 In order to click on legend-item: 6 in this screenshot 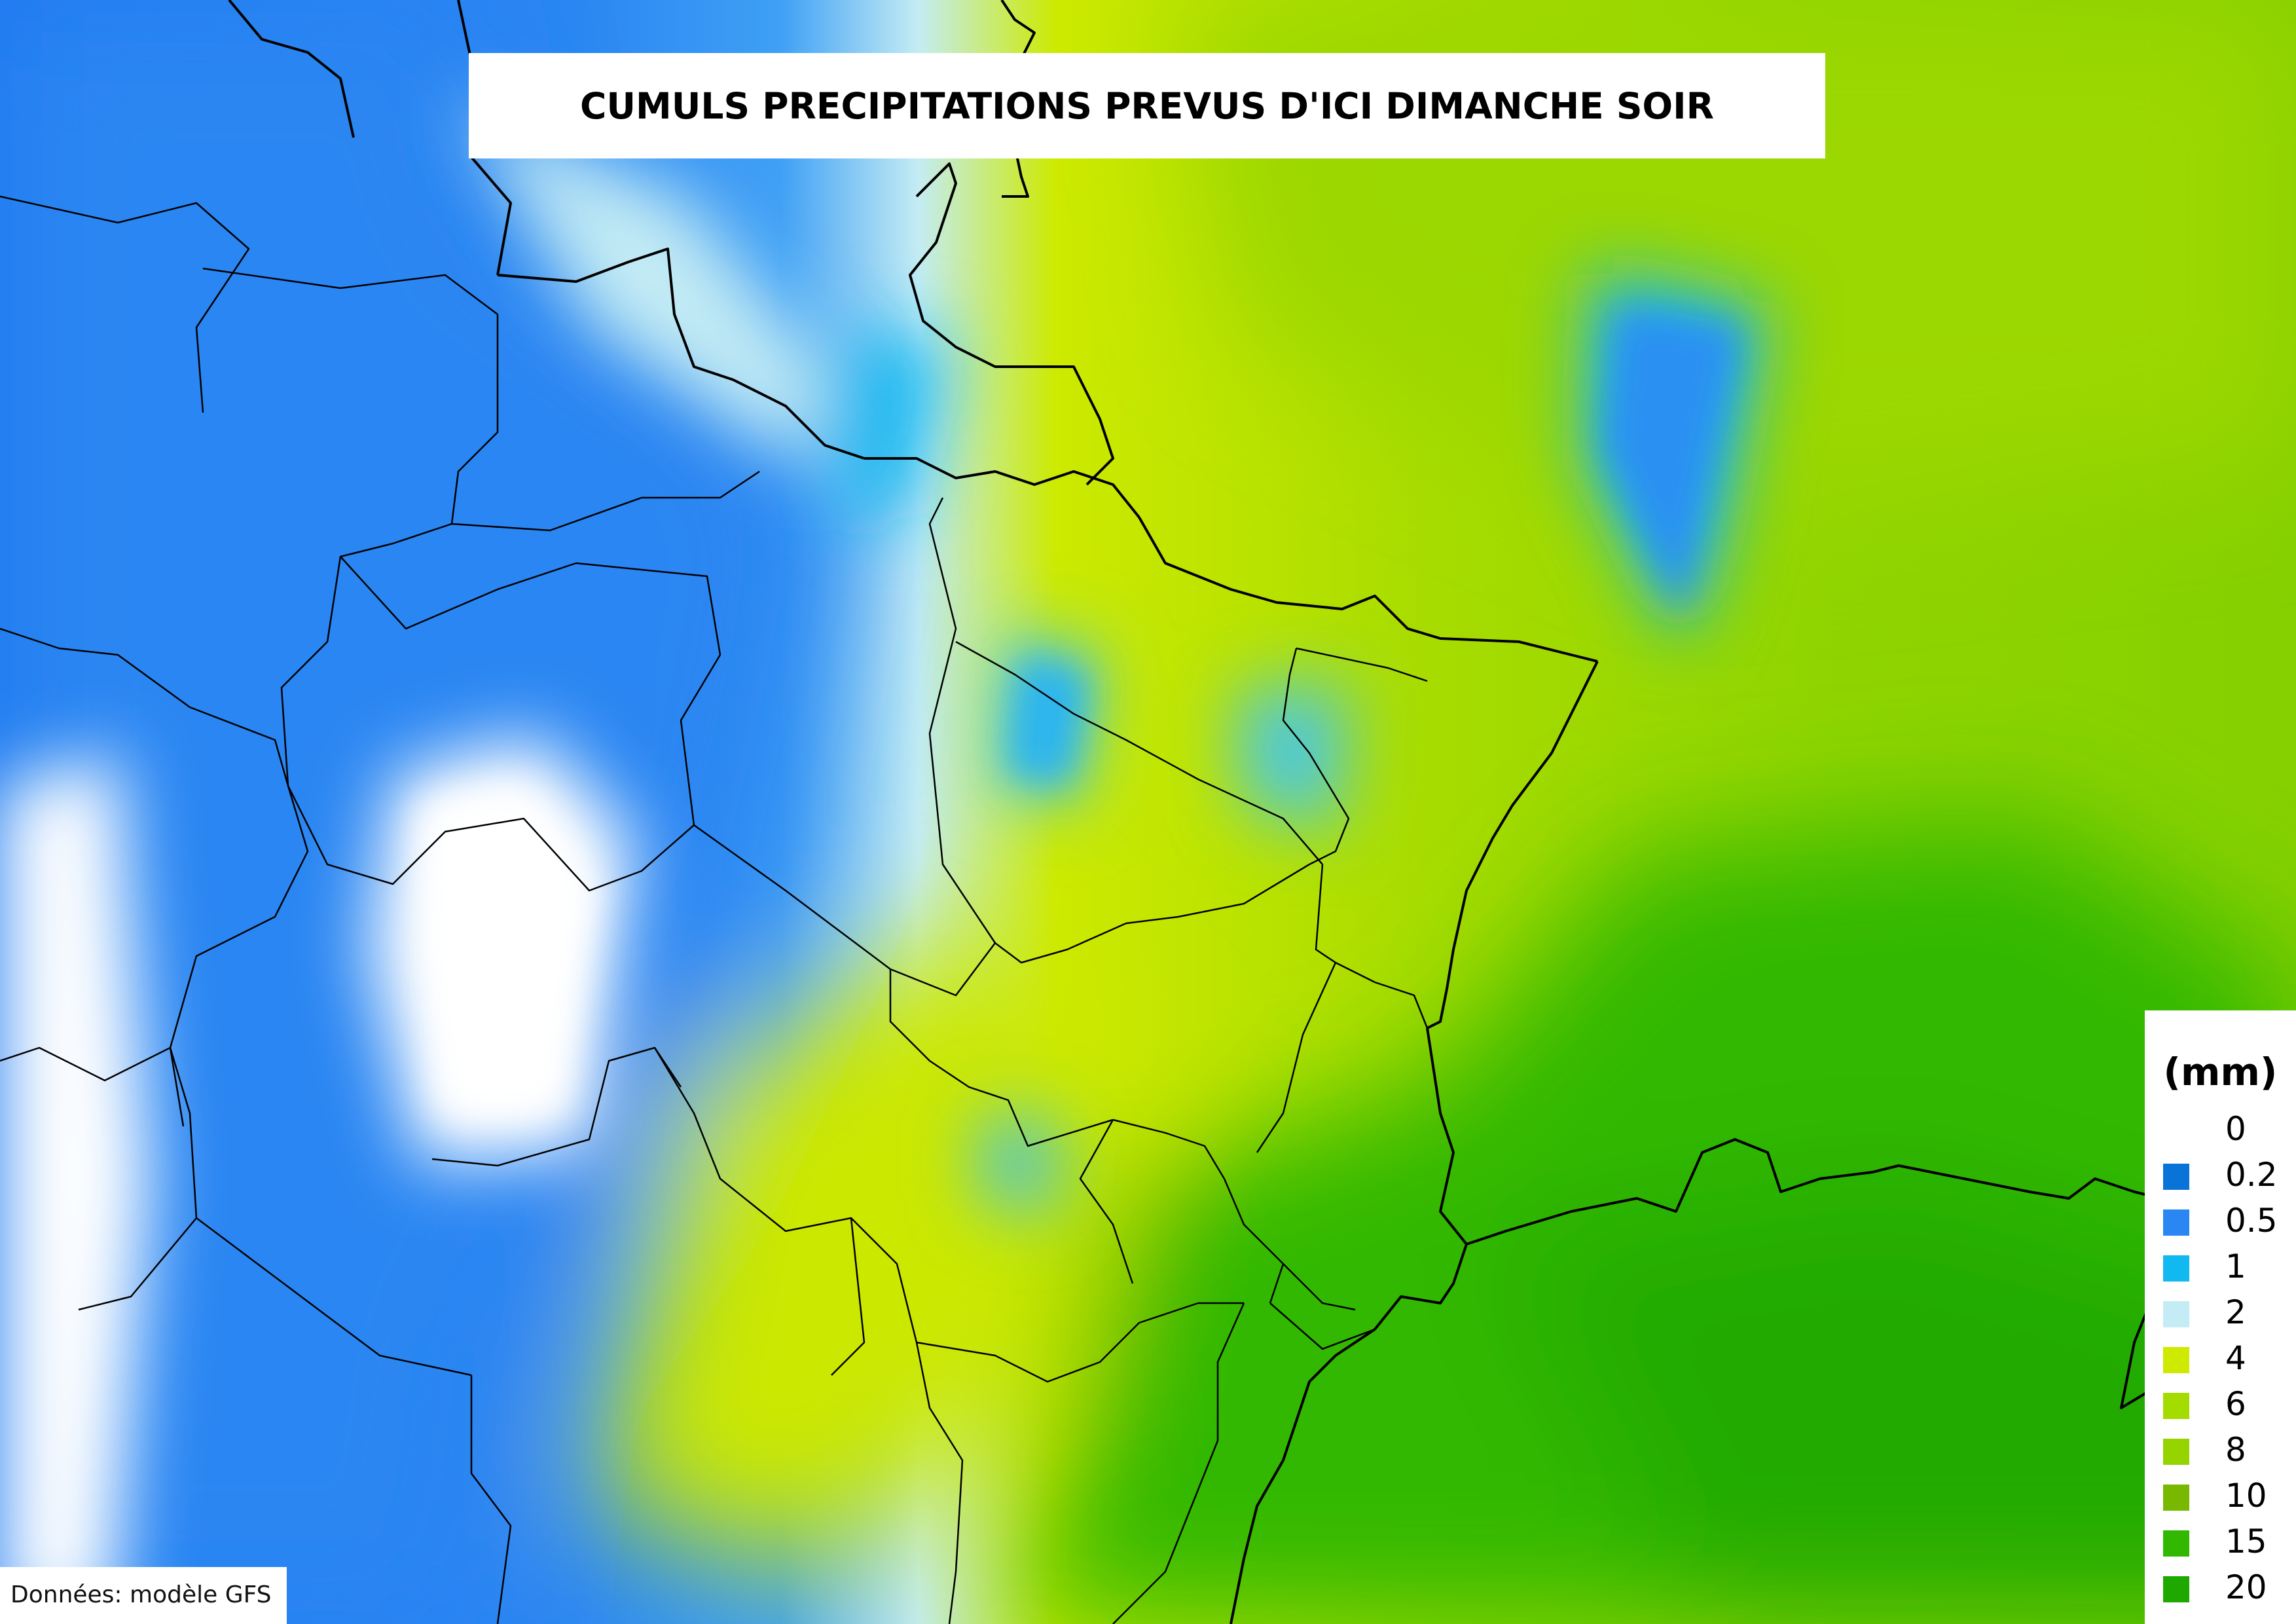, I will do `click(2220, 1405)`.